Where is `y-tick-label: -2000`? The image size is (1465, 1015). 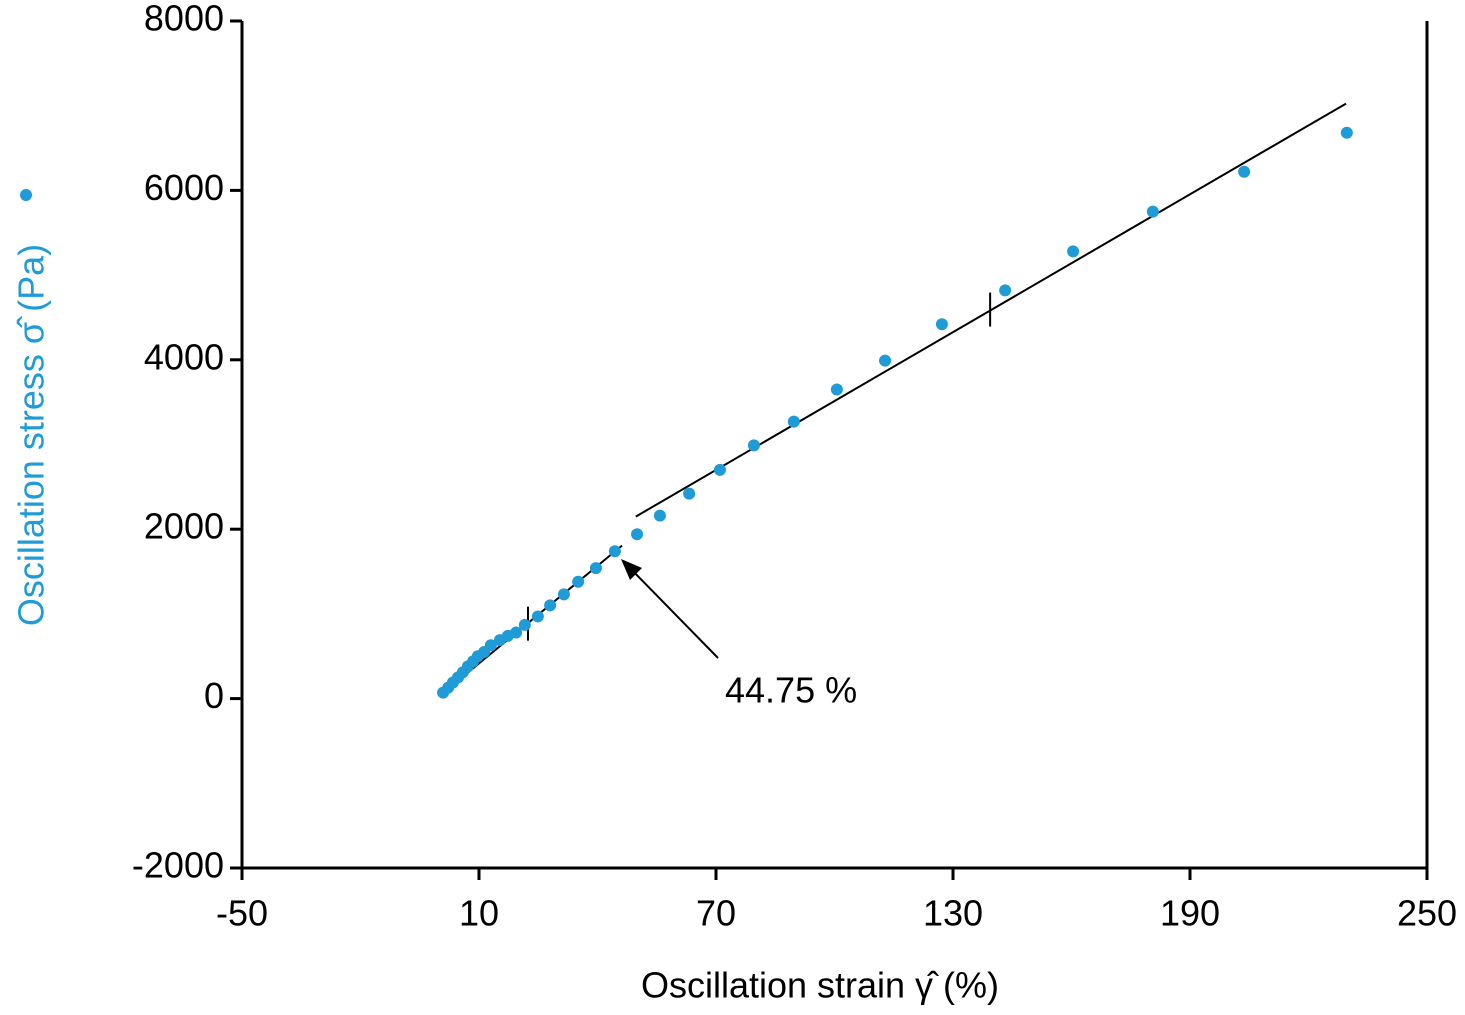 y-tick-label: -2000 is located at coordinates (178, 865).